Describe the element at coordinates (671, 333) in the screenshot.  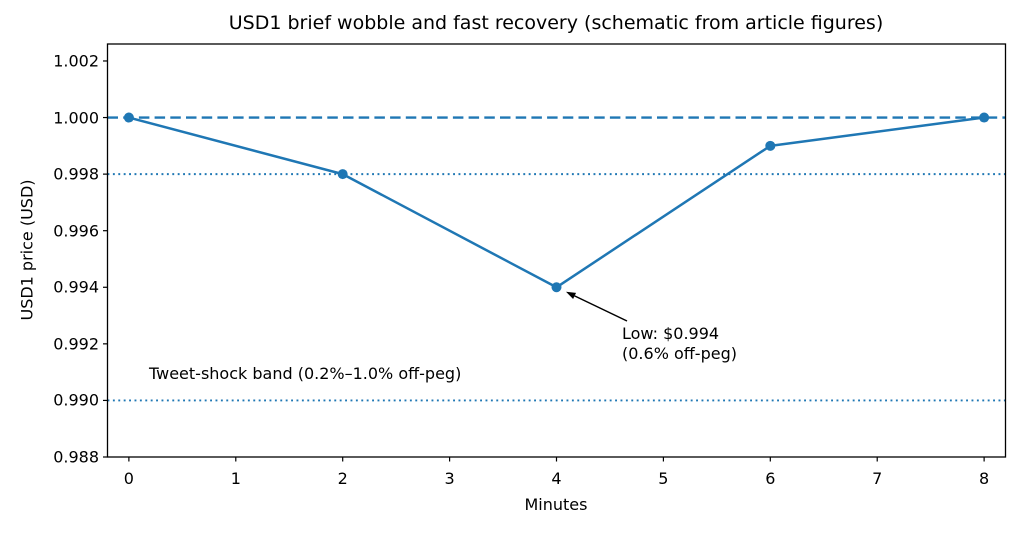
I see `low-annotation-line1: Low: $0.994` at that location.